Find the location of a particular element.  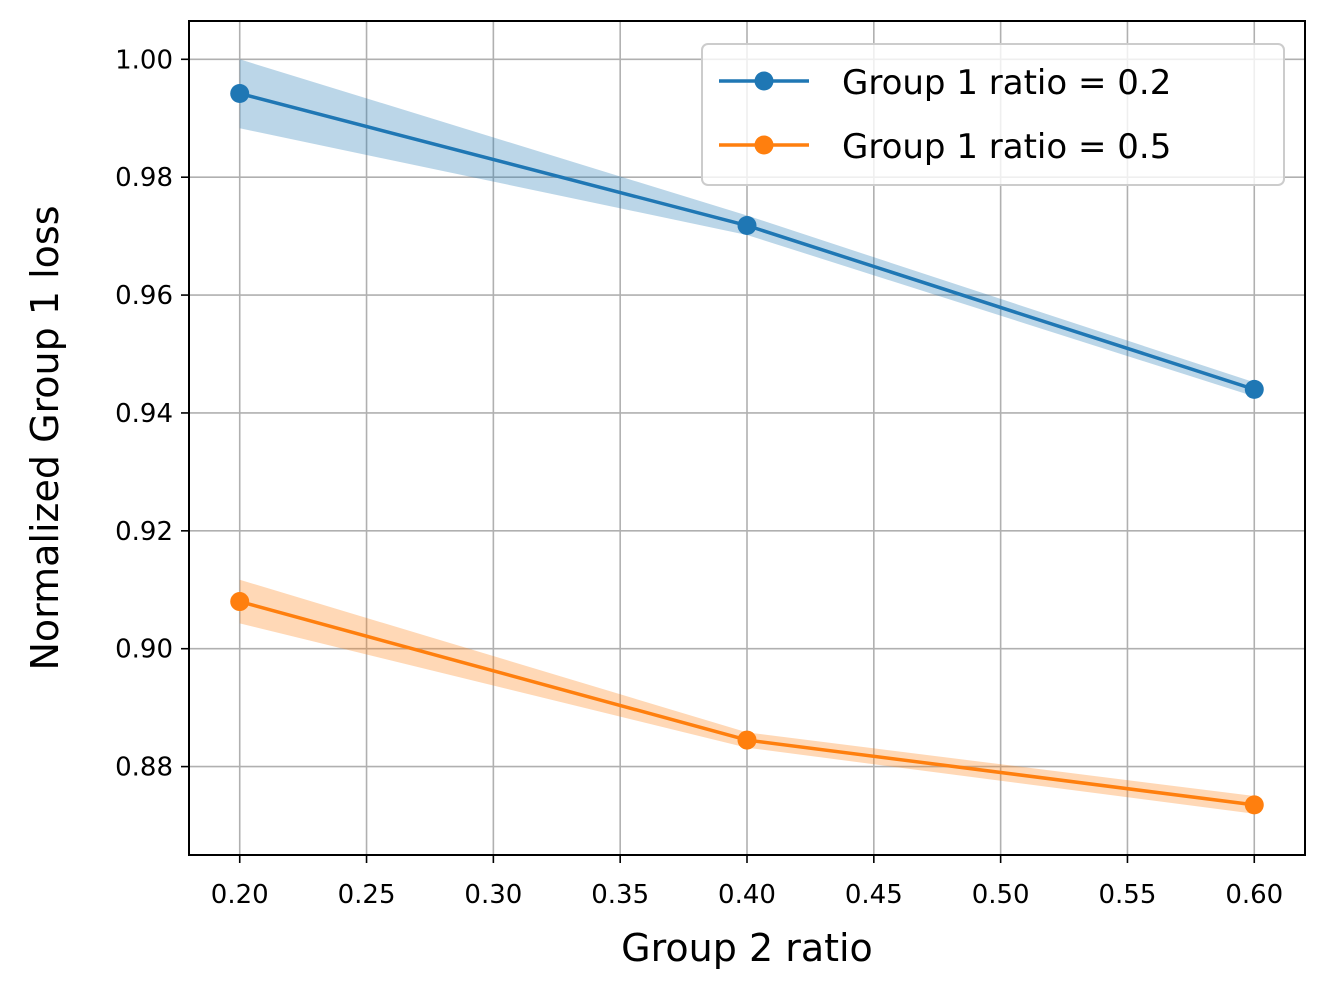

legend-entry: Group 1 ratio = 0.2 is located at coordinates (945, 83).